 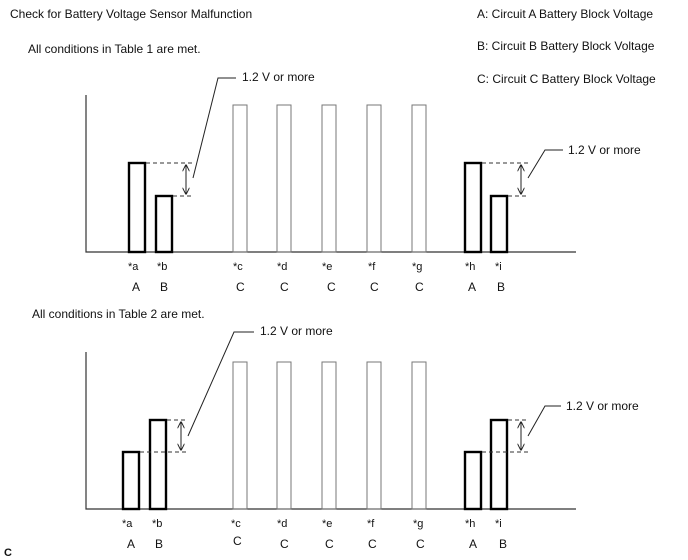 What do you see at coordinates (498, 267) in the screenshot?
I see `panel-1-ref-i: *i` at bounding box center [498, 267].